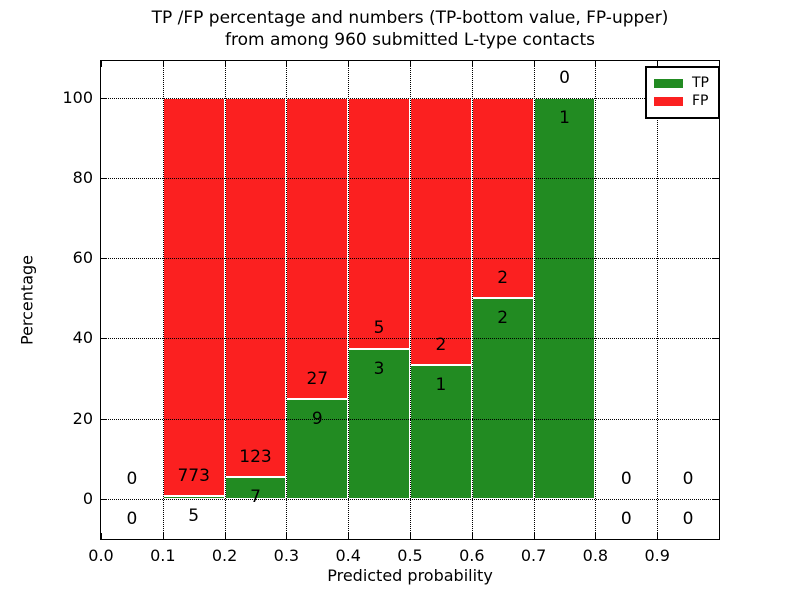 The image size is (800, 600). What do you see at coordinates (668, 101) in the screenshot?
I see `legend-swatch-fp` at bounding box center [668, 101].